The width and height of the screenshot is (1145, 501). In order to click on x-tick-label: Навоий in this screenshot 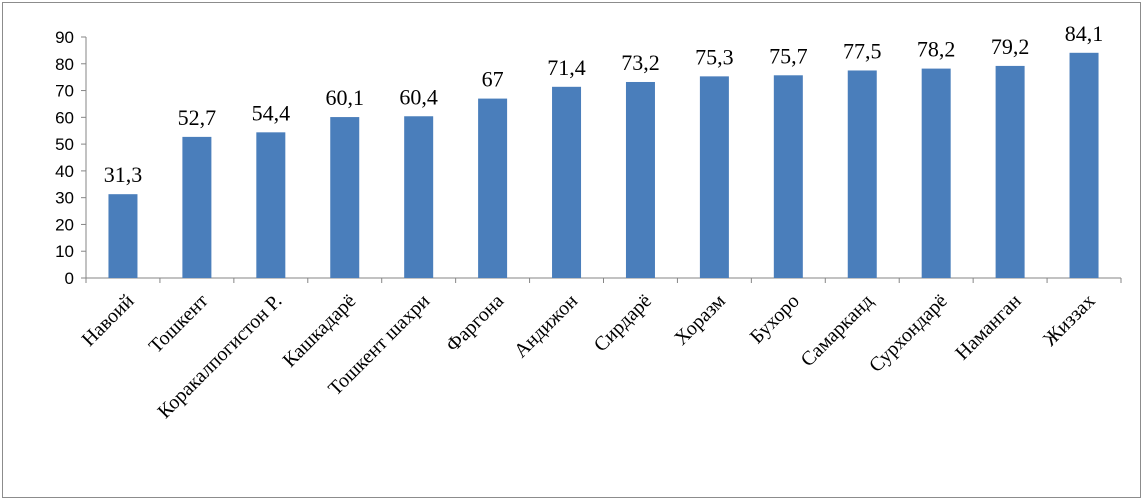, I will do `click(108, 320)`.